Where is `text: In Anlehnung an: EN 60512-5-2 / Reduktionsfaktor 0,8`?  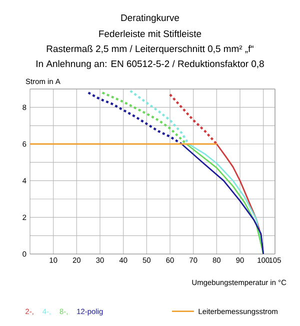
text: In Anlehnung an: EN 60512-5-2 / Reduktionsfaktor 0,8 is located at coordinates (150, 64).